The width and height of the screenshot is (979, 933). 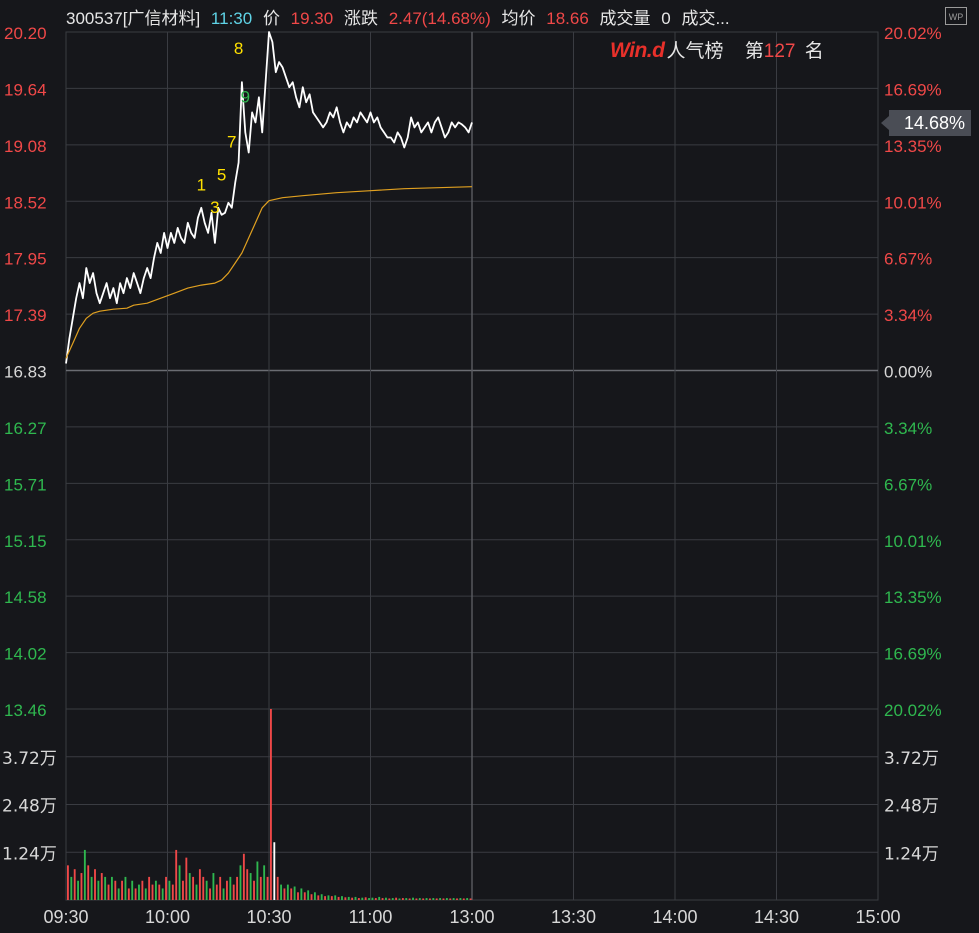 What do you see at coordinates (25, 654) in the screenshot?
I see `price-tick-label: 14.02` at bounding box center [25, 654].